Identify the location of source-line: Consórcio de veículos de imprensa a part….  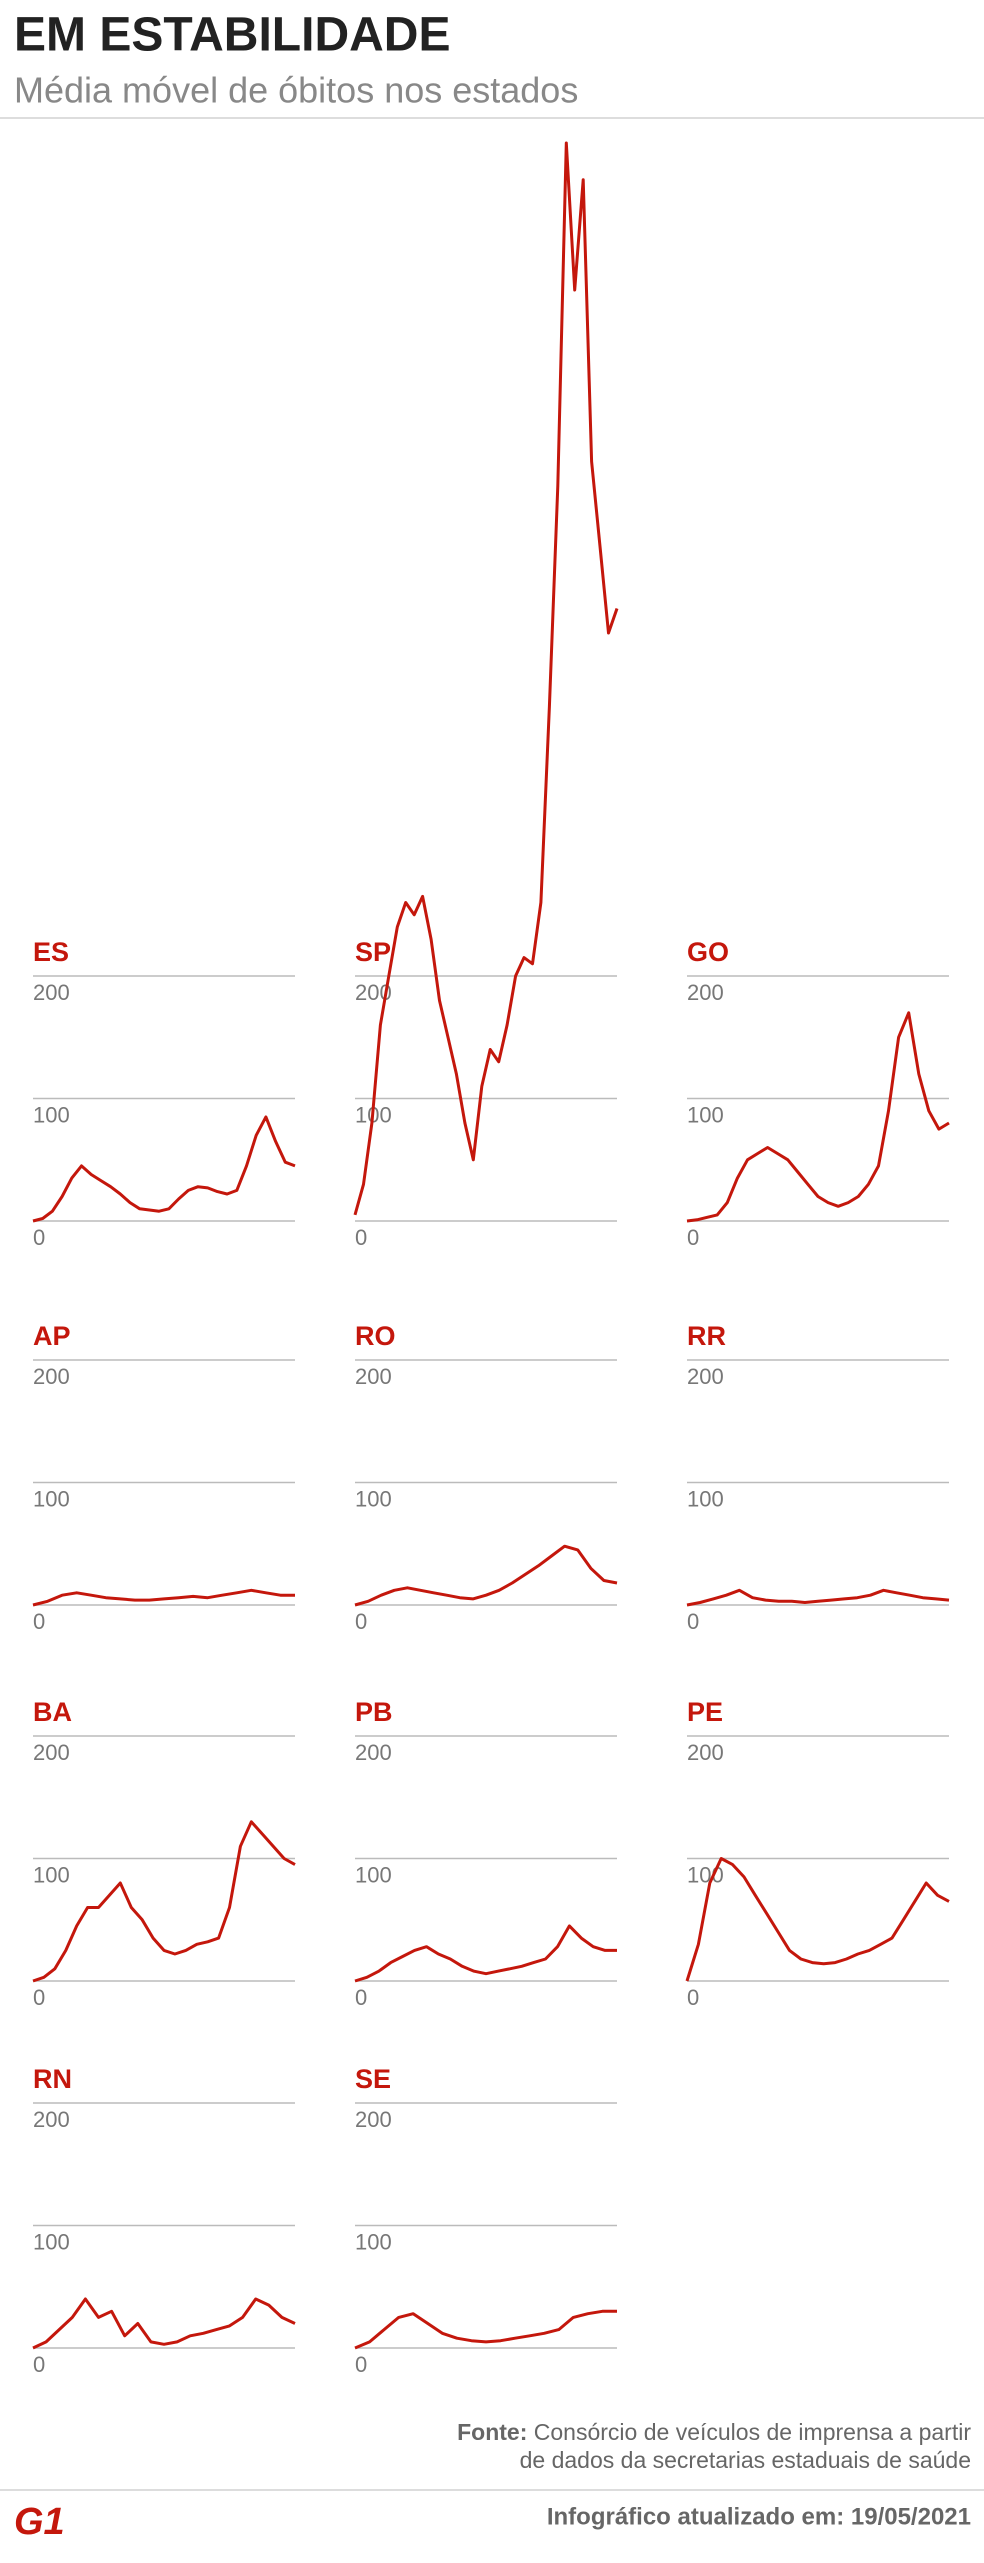
(753, 2432).